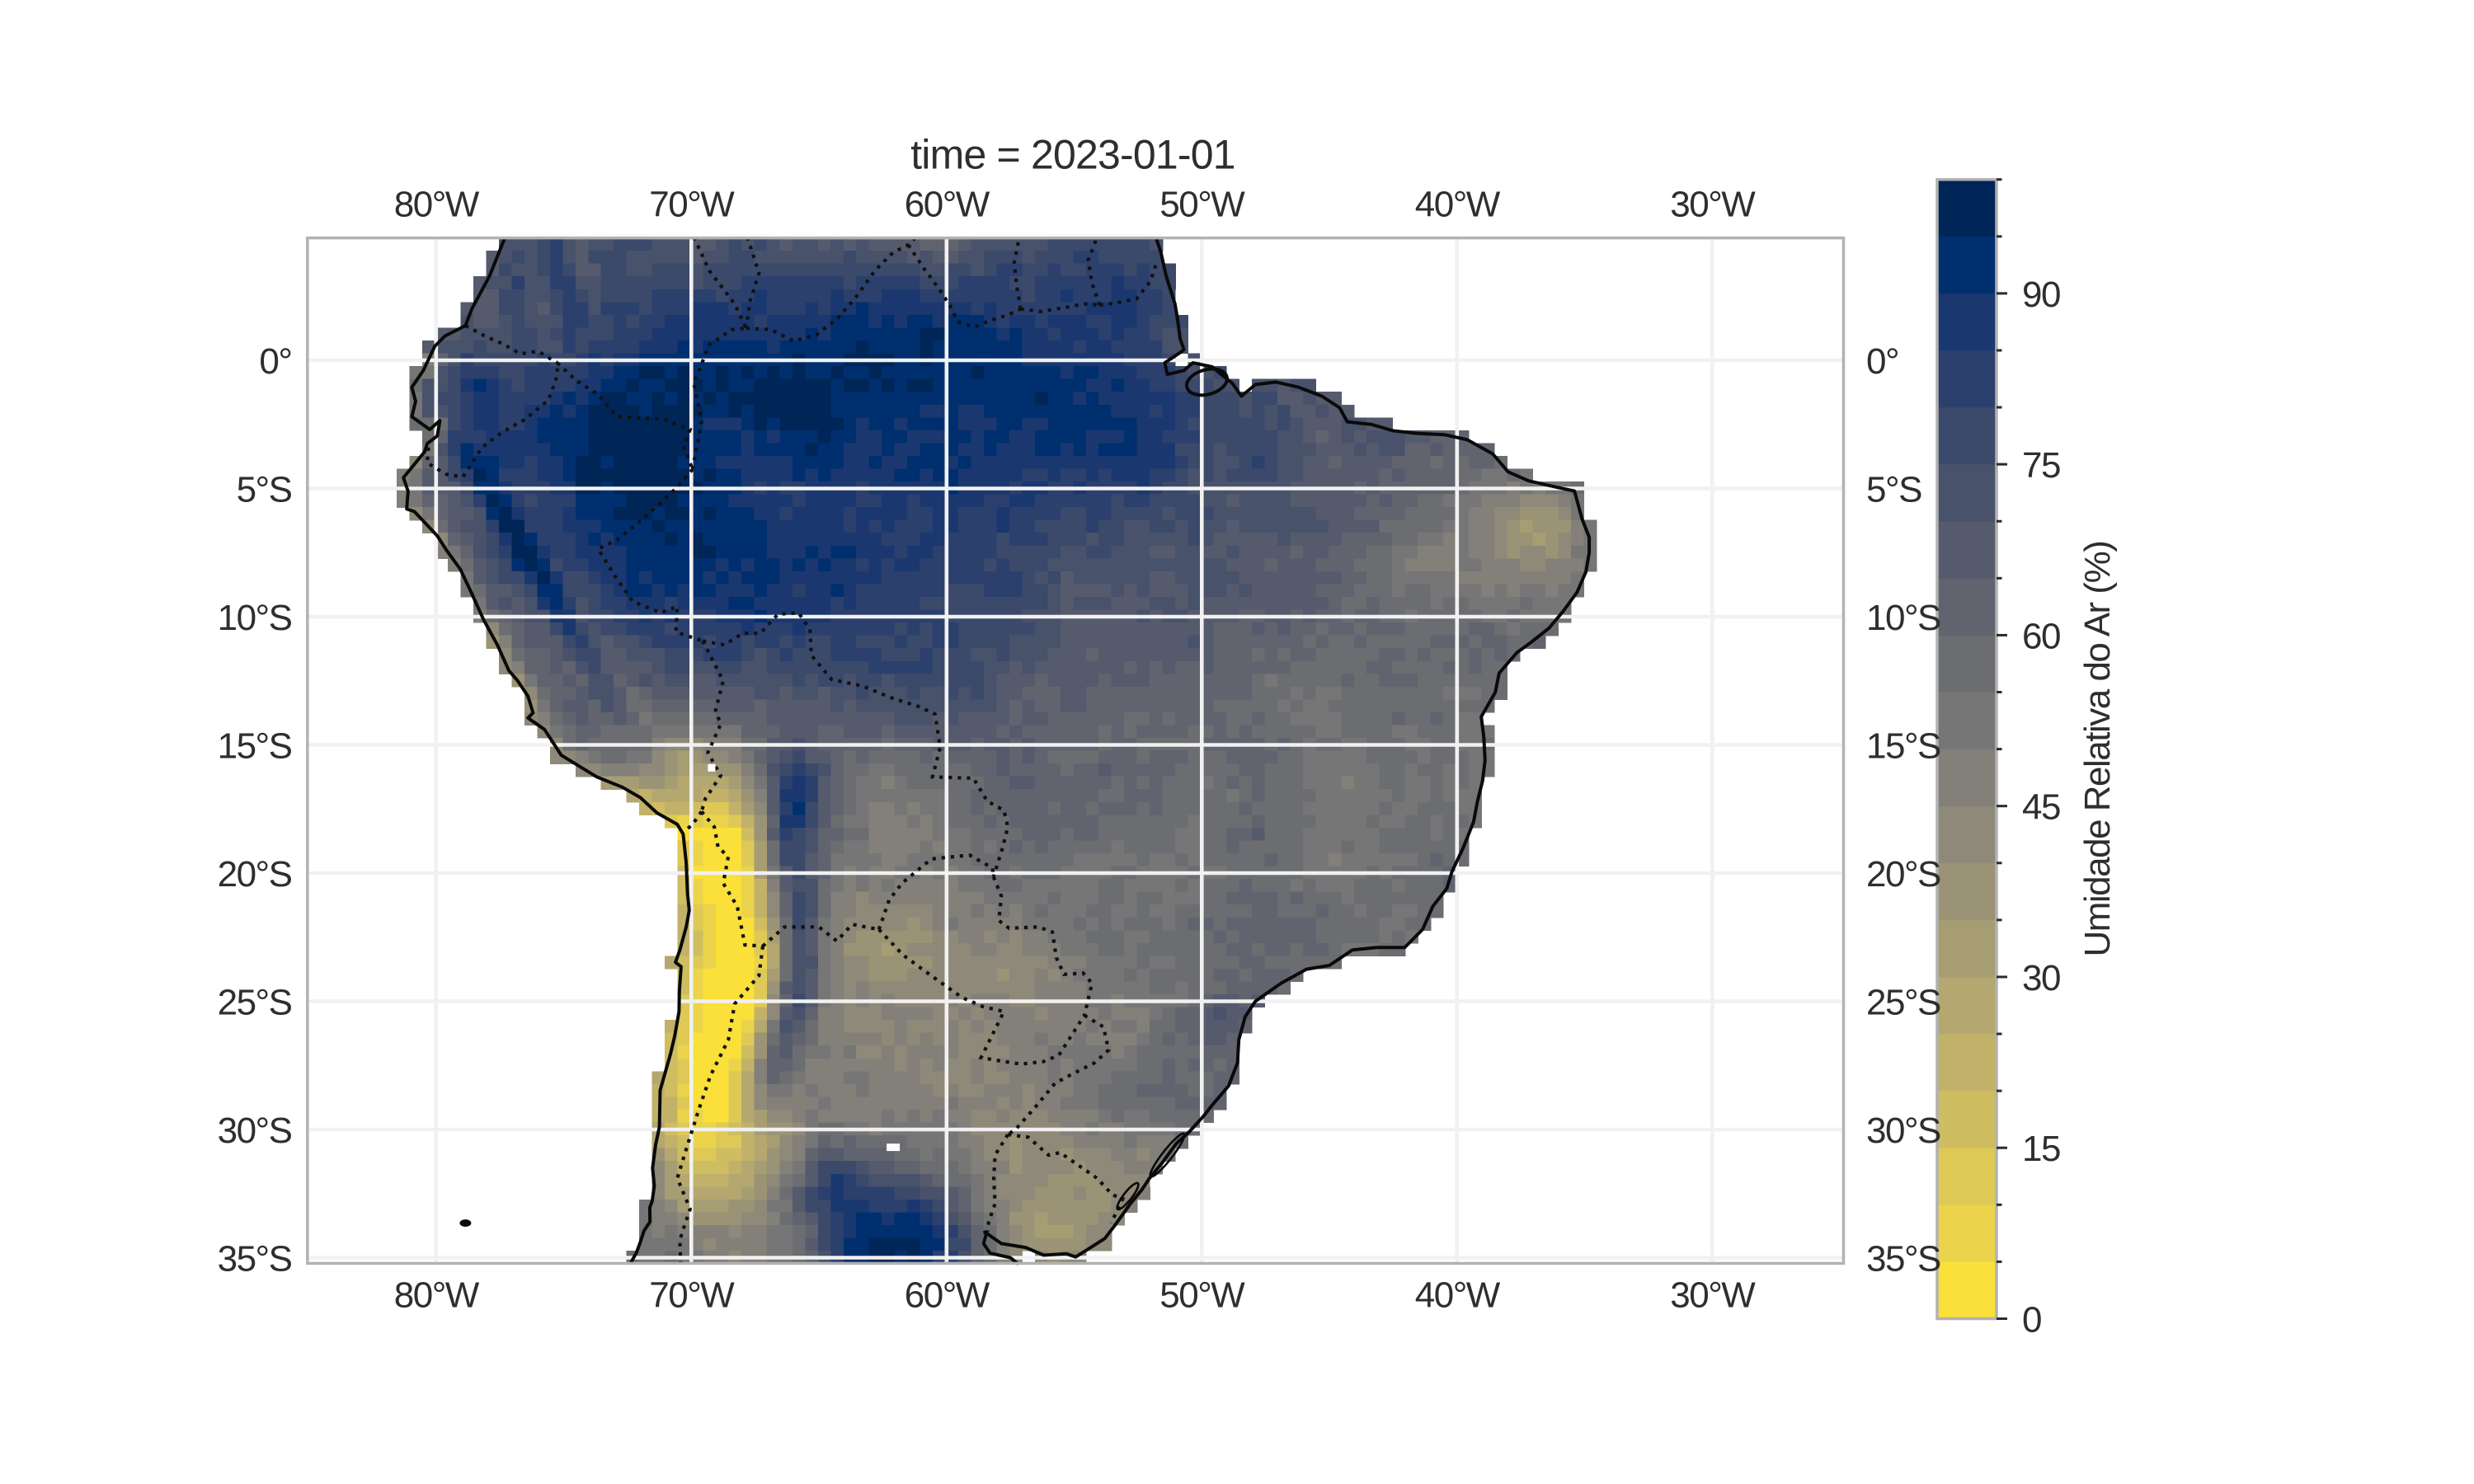  What do you see at coordinates (2041, 465) in the screenshot?
I see `svg-text: 75` at bounding box center [2041, 465].